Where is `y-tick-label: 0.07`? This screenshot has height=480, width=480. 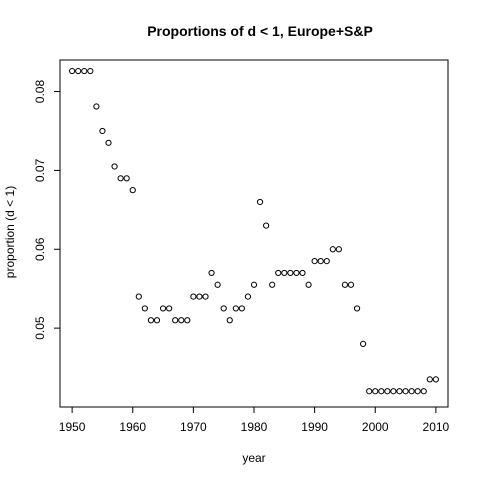
y-tick-label: 0.07 is located at coordinates (40, 170).